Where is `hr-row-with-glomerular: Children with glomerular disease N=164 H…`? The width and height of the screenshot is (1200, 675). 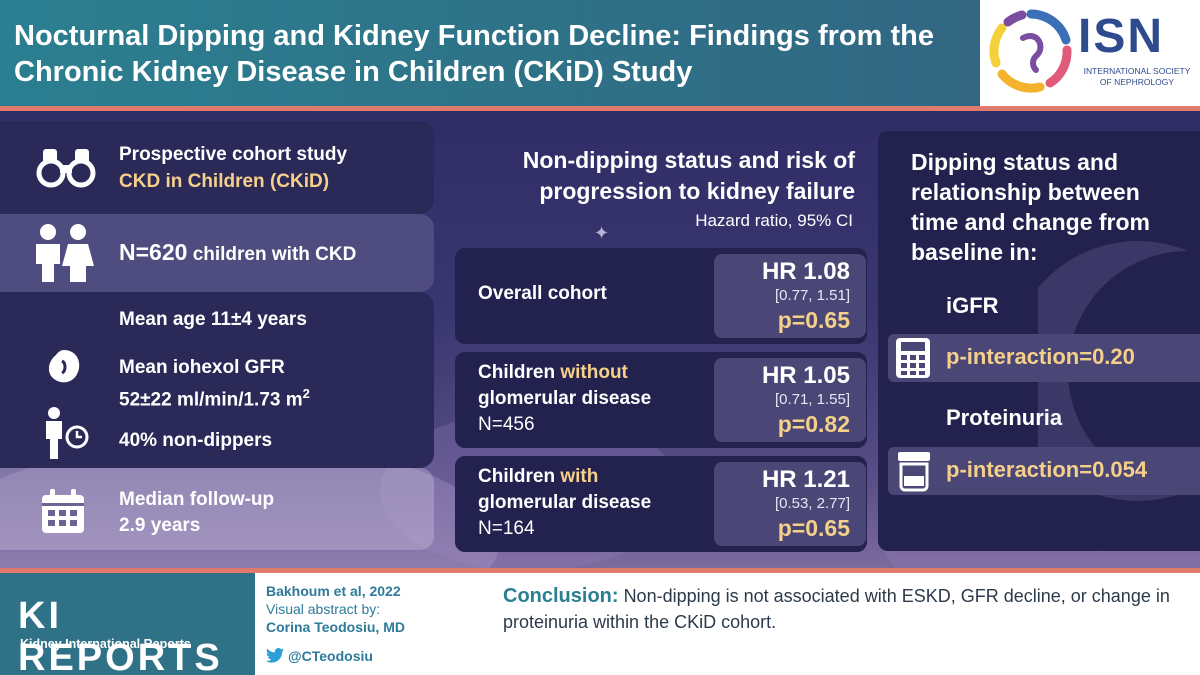 hr-row-with-glomerular: Children with glomerular disease N=164 H… is located at coordinates (661, 504).